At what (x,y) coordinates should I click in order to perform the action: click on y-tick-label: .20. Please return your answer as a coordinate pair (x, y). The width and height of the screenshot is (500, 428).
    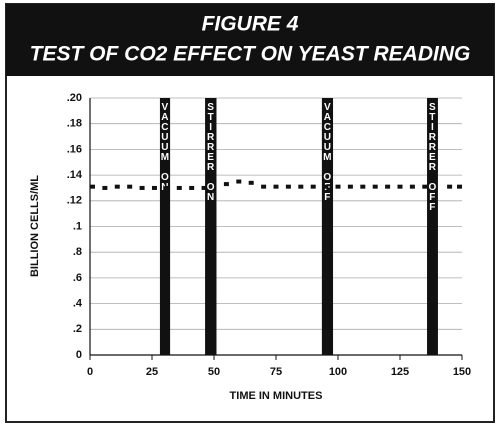
    Looking at the image, I should click on (74, 98).